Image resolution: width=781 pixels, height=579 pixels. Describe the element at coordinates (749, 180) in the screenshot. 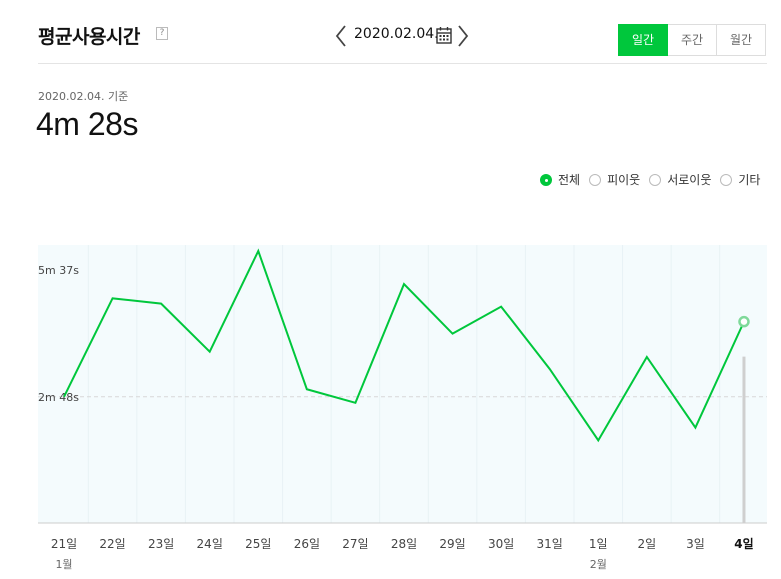

I see `filter-label: 기타` at that location.